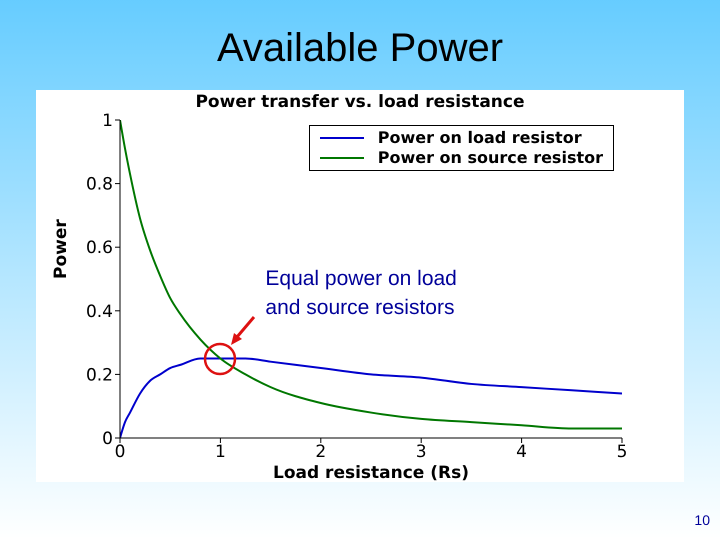 This screenshot has height=540, width=720. I want to click on y-axis-title: Power, so click(61, 248).